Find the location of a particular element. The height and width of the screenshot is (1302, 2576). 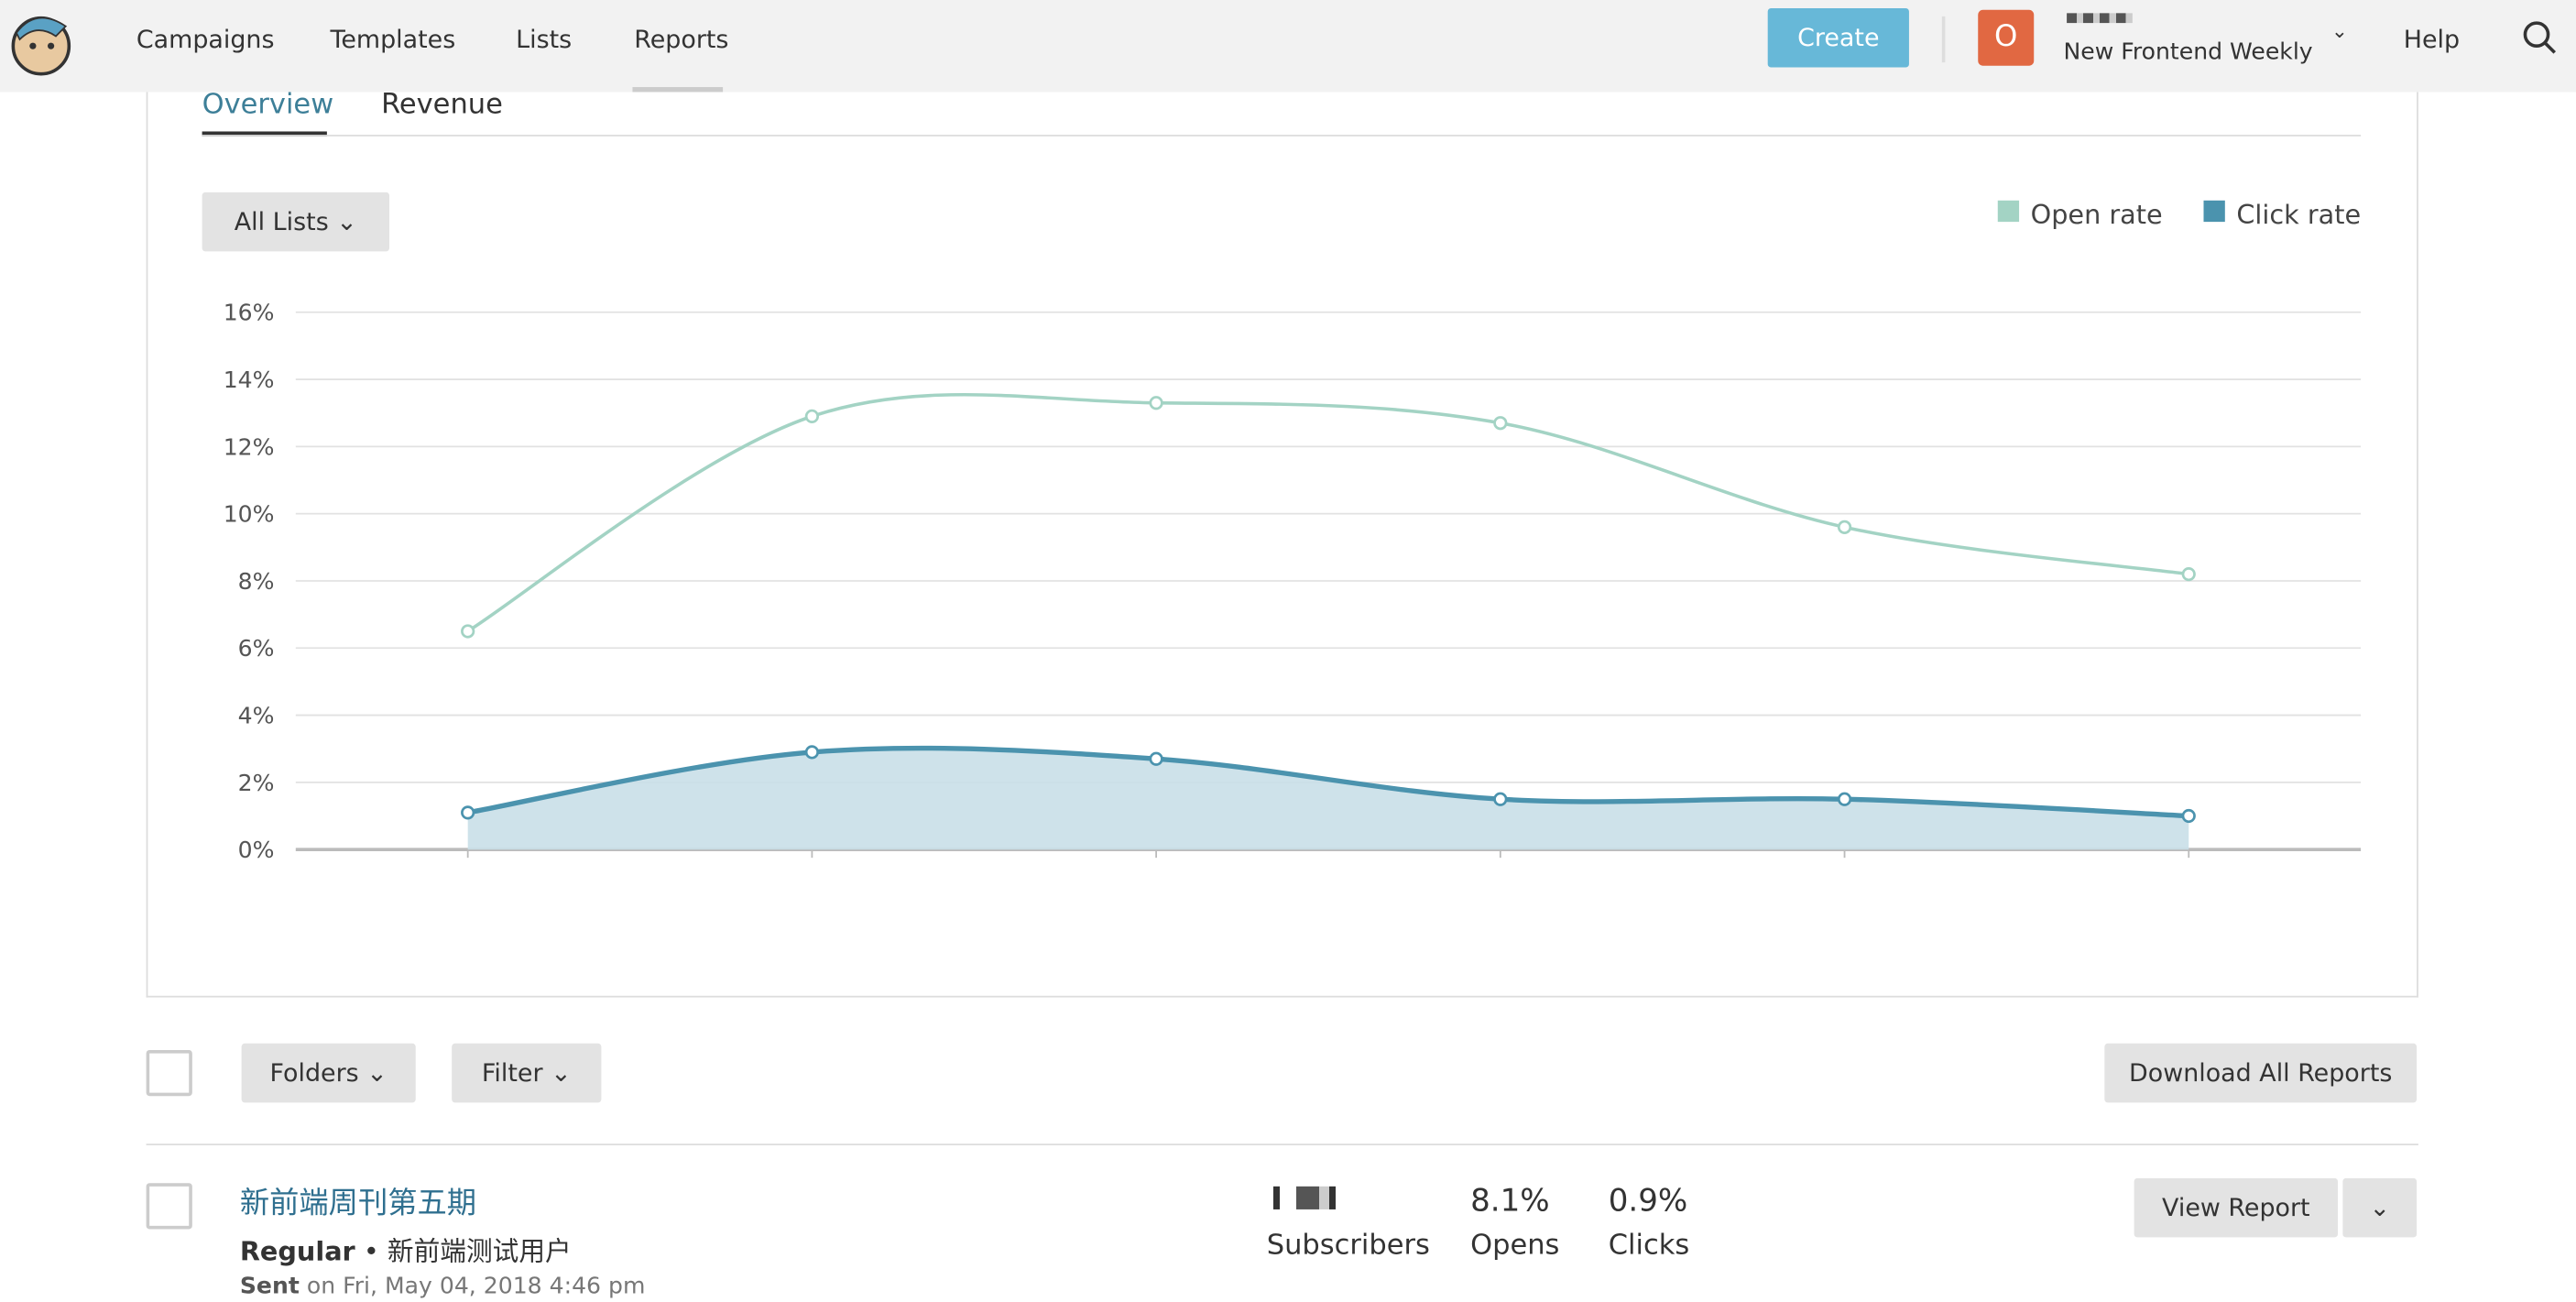

create-button: Create is located at coordinates (1838, 37).